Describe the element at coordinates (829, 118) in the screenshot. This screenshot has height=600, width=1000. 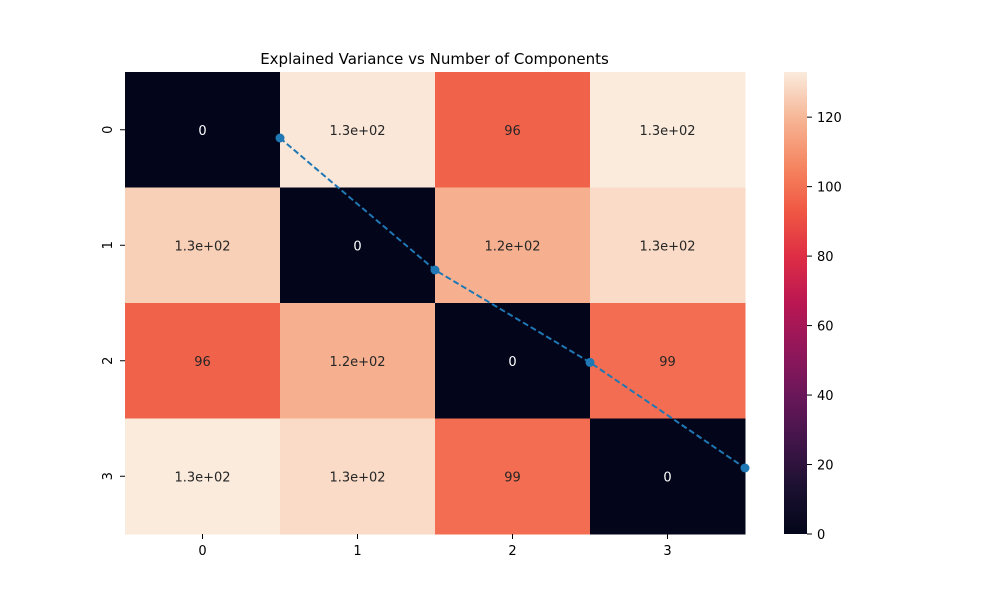
I see `colorbar-tick-label: 120` at that location.